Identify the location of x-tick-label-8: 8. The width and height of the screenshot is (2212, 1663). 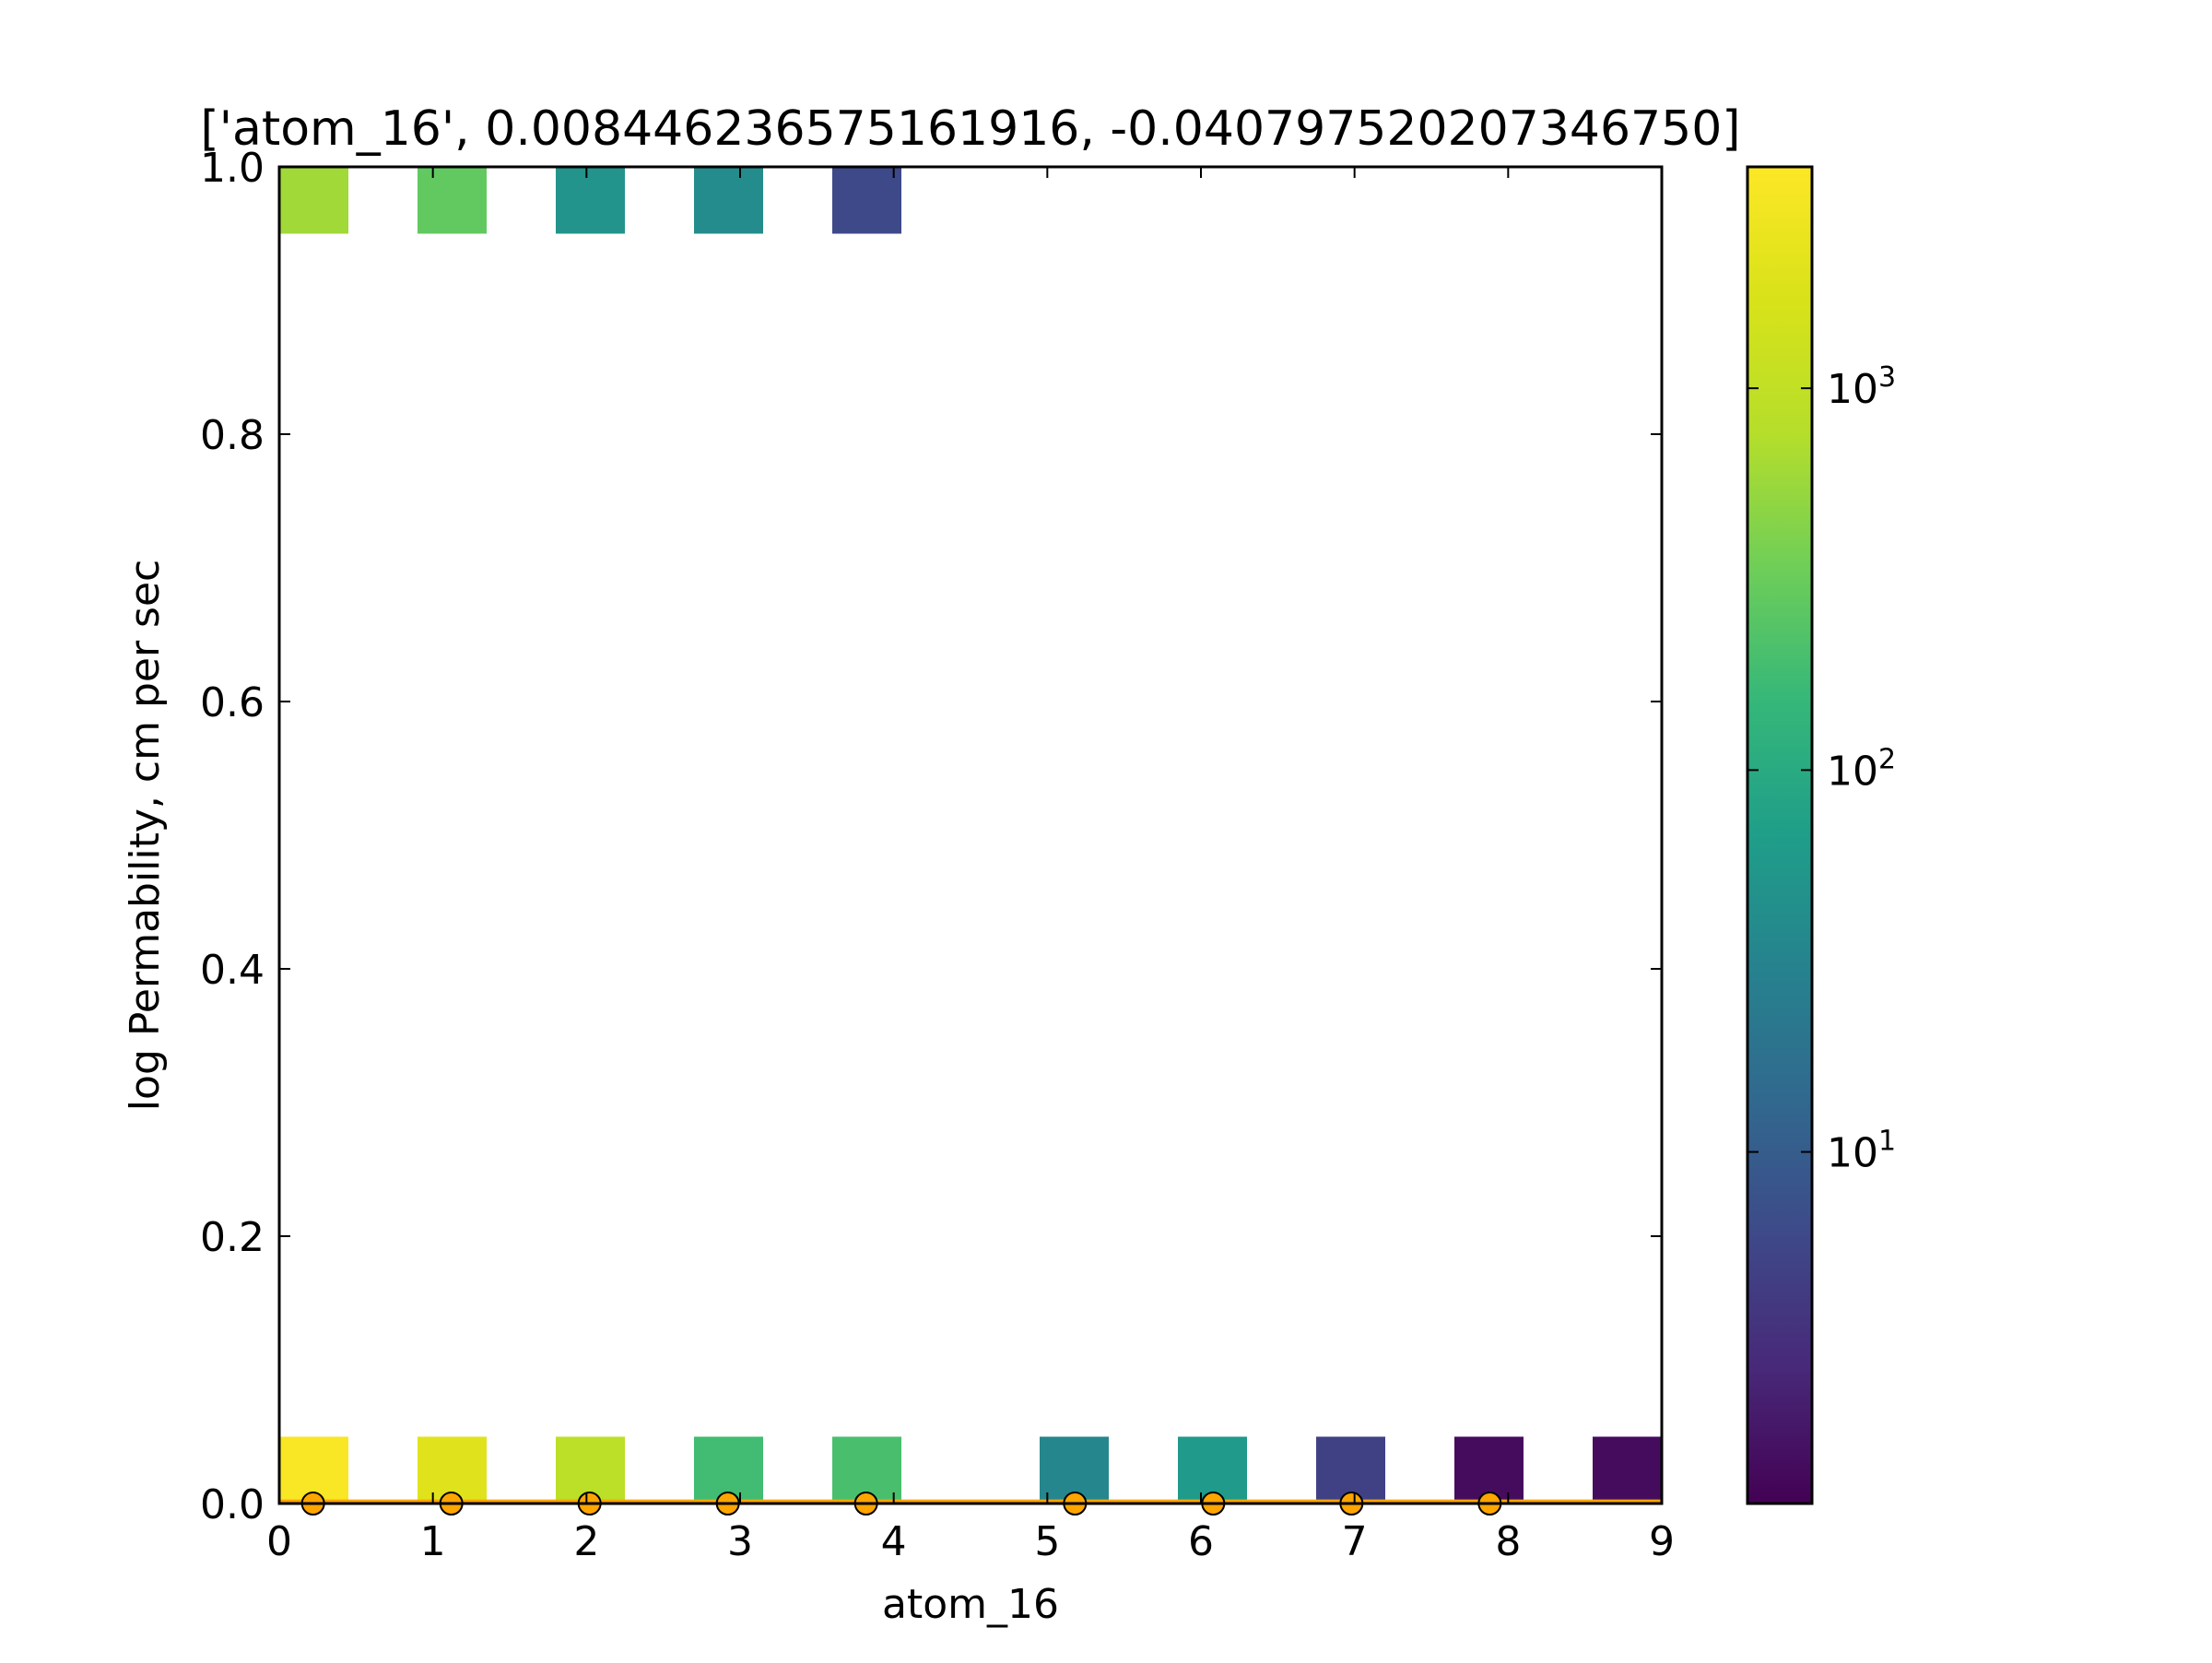
(1508, 1541).